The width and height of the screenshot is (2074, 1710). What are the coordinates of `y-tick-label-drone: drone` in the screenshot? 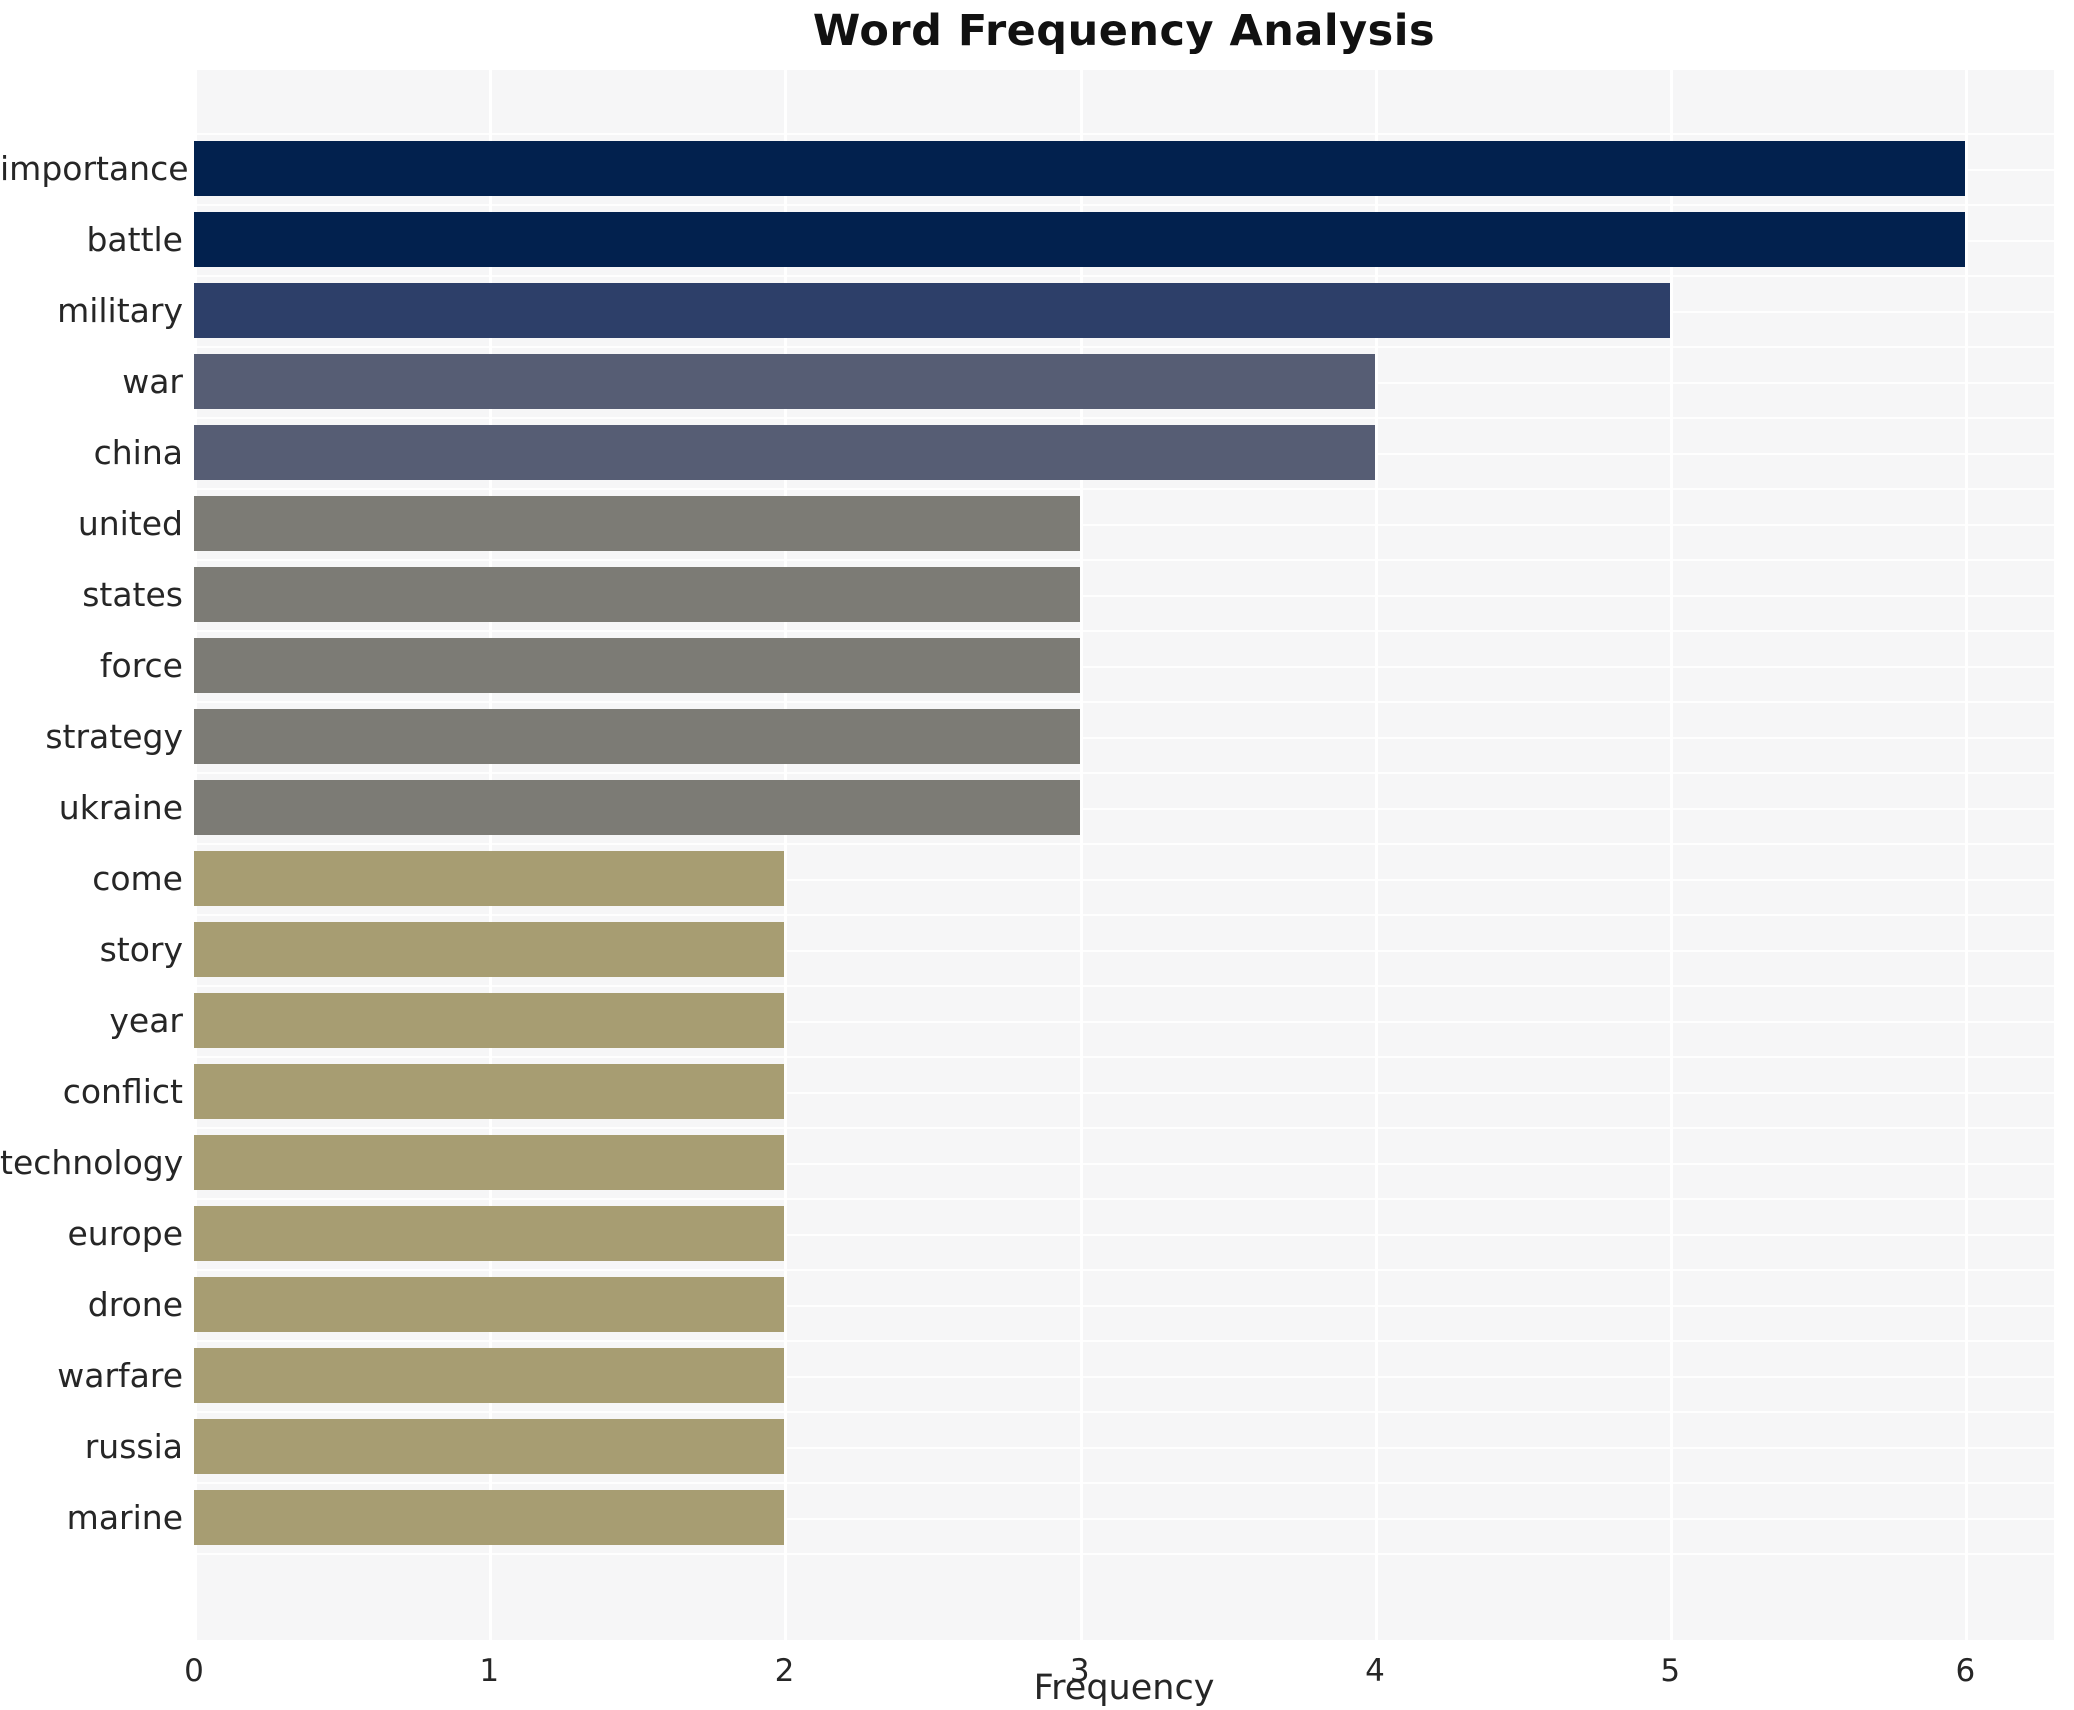 It's located at (135, 1304).